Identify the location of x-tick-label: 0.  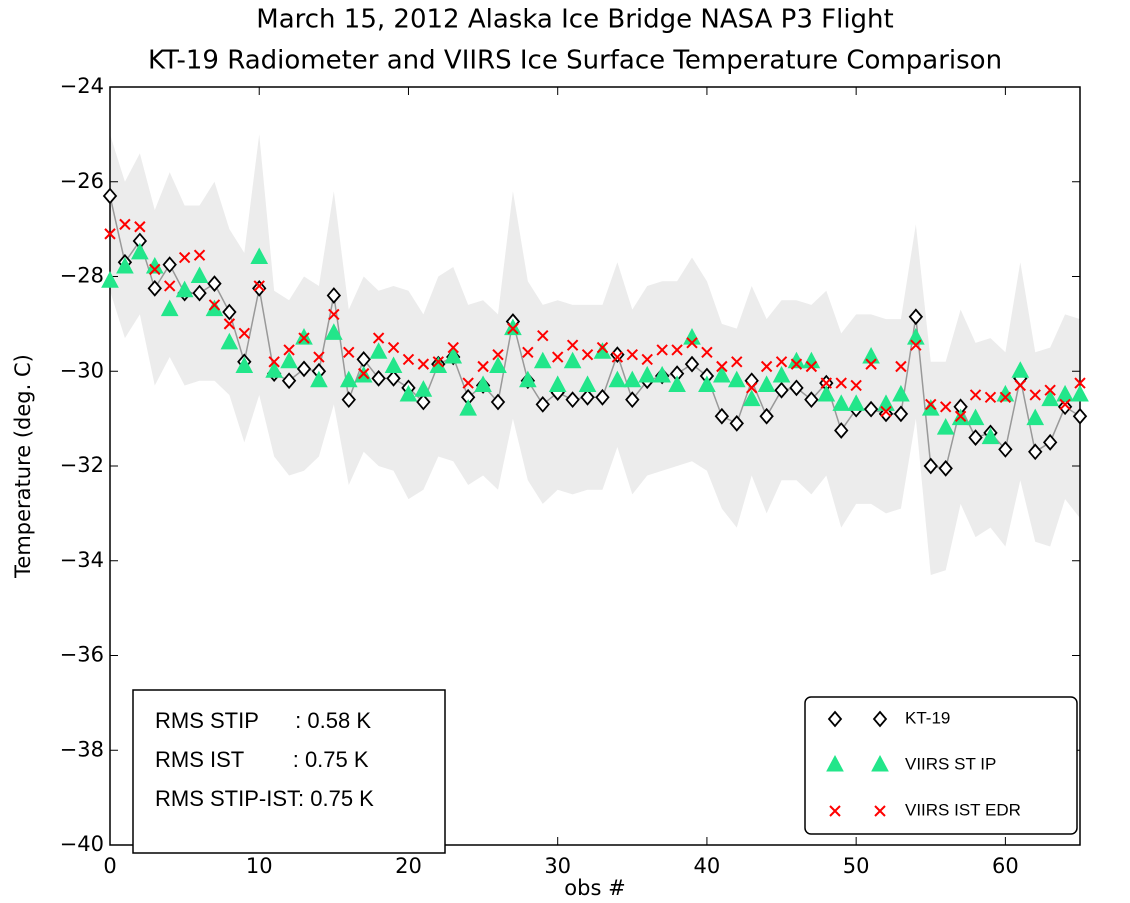
(109, 866).